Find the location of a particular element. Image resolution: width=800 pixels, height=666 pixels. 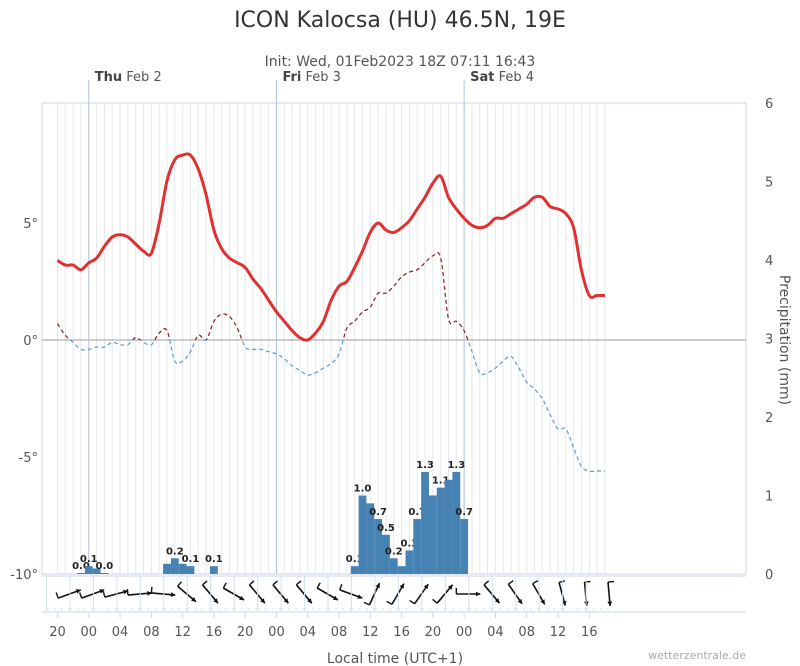

precip-bar-label: 0.0 is located at coordinates (81, 566).